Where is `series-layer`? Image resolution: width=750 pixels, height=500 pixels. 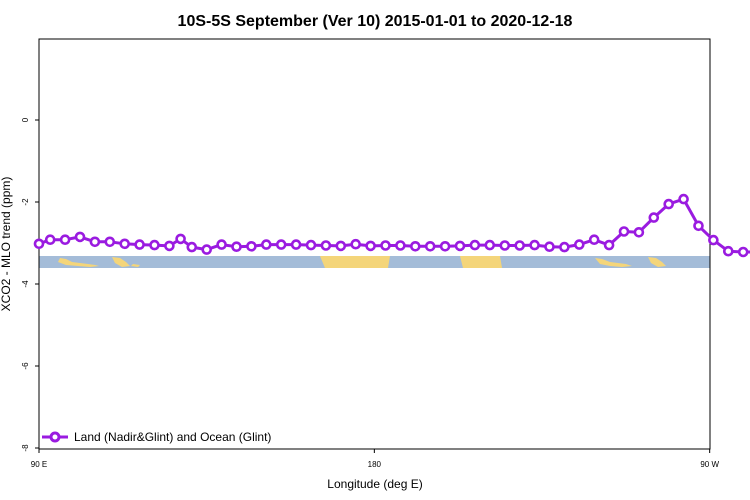 series-layer is located at coordinates (391, 225).